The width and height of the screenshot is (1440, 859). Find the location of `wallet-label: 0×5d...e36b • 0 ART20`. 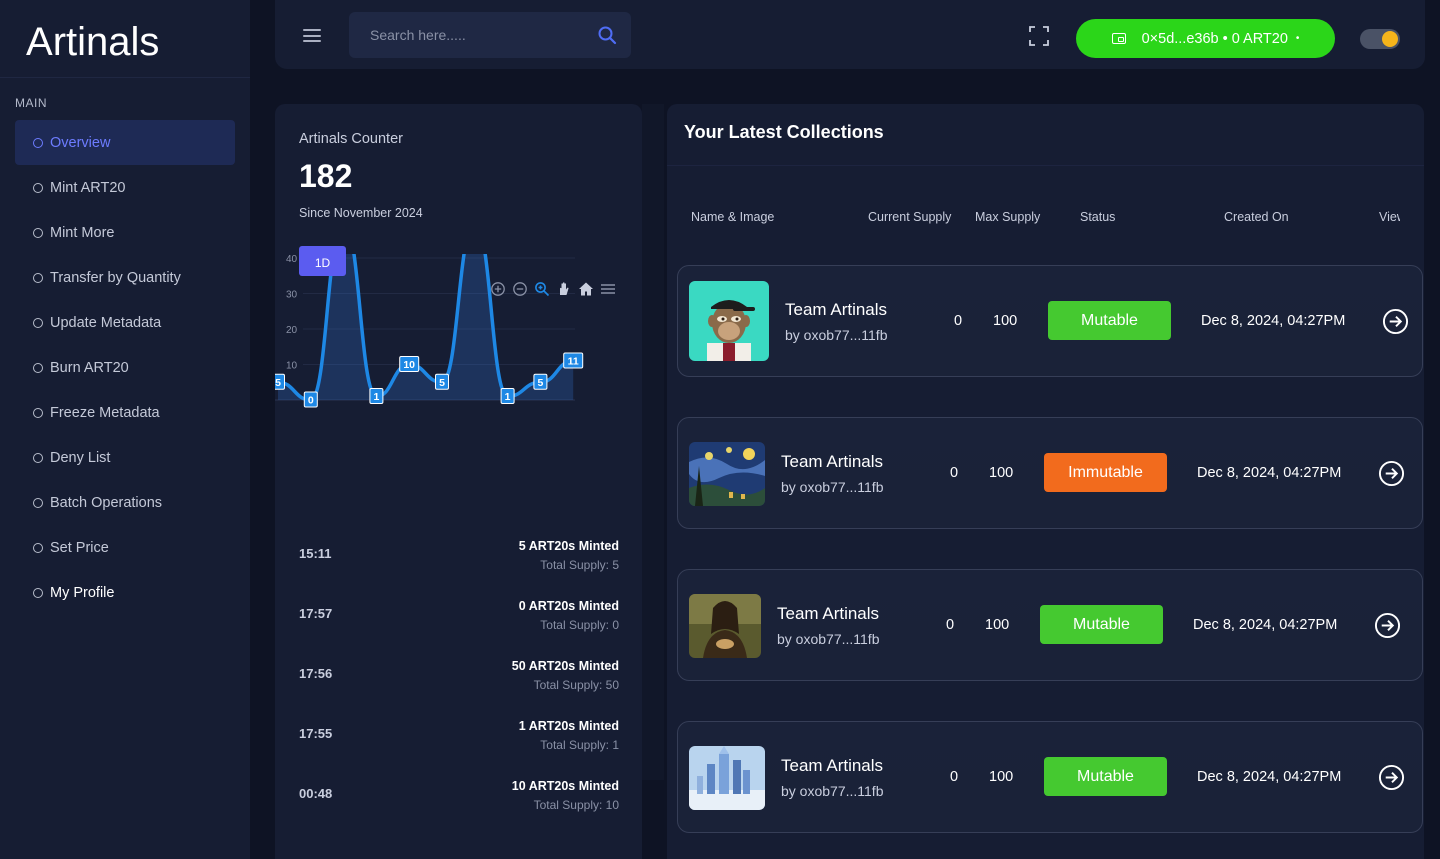

wallet-label: 0×5d...e36b • 0 ART20 is located at coordinates (1214, 38).